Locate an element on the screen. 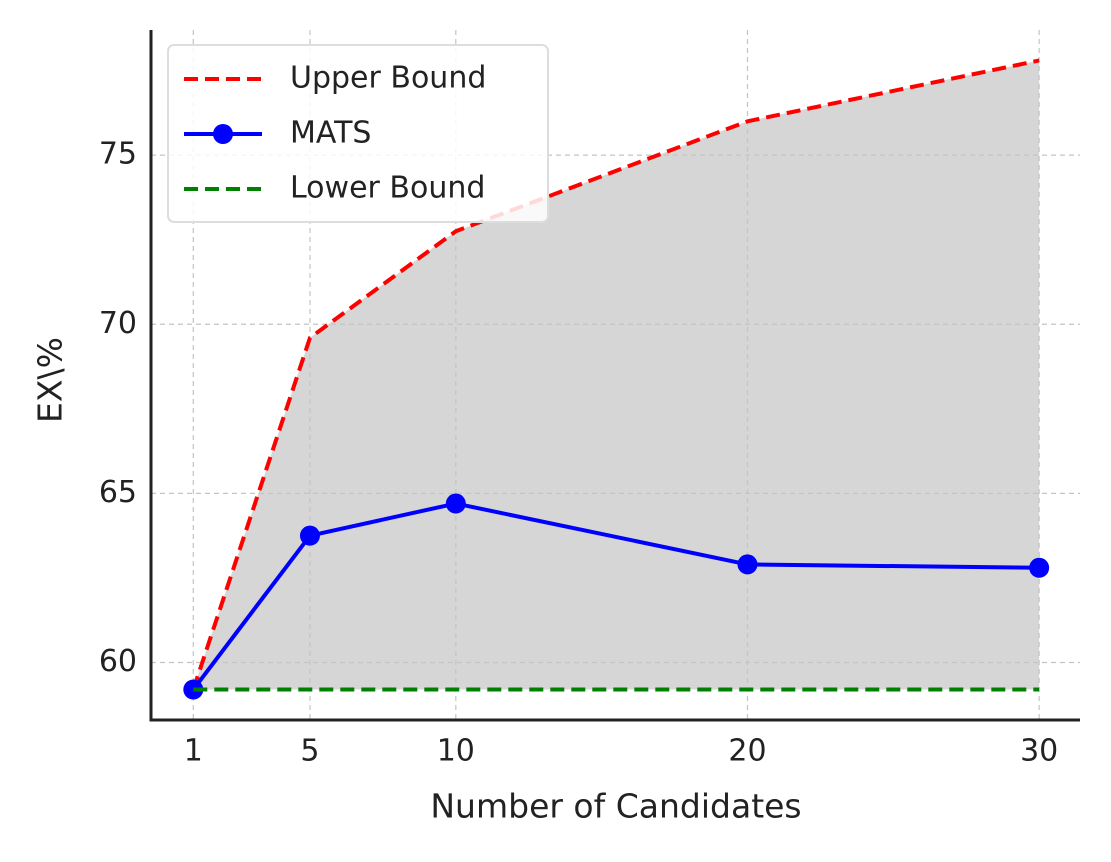 The width and height of the screenshot is (1111, 862). y-tick-label: 75 is located at coordinates (118, 154).